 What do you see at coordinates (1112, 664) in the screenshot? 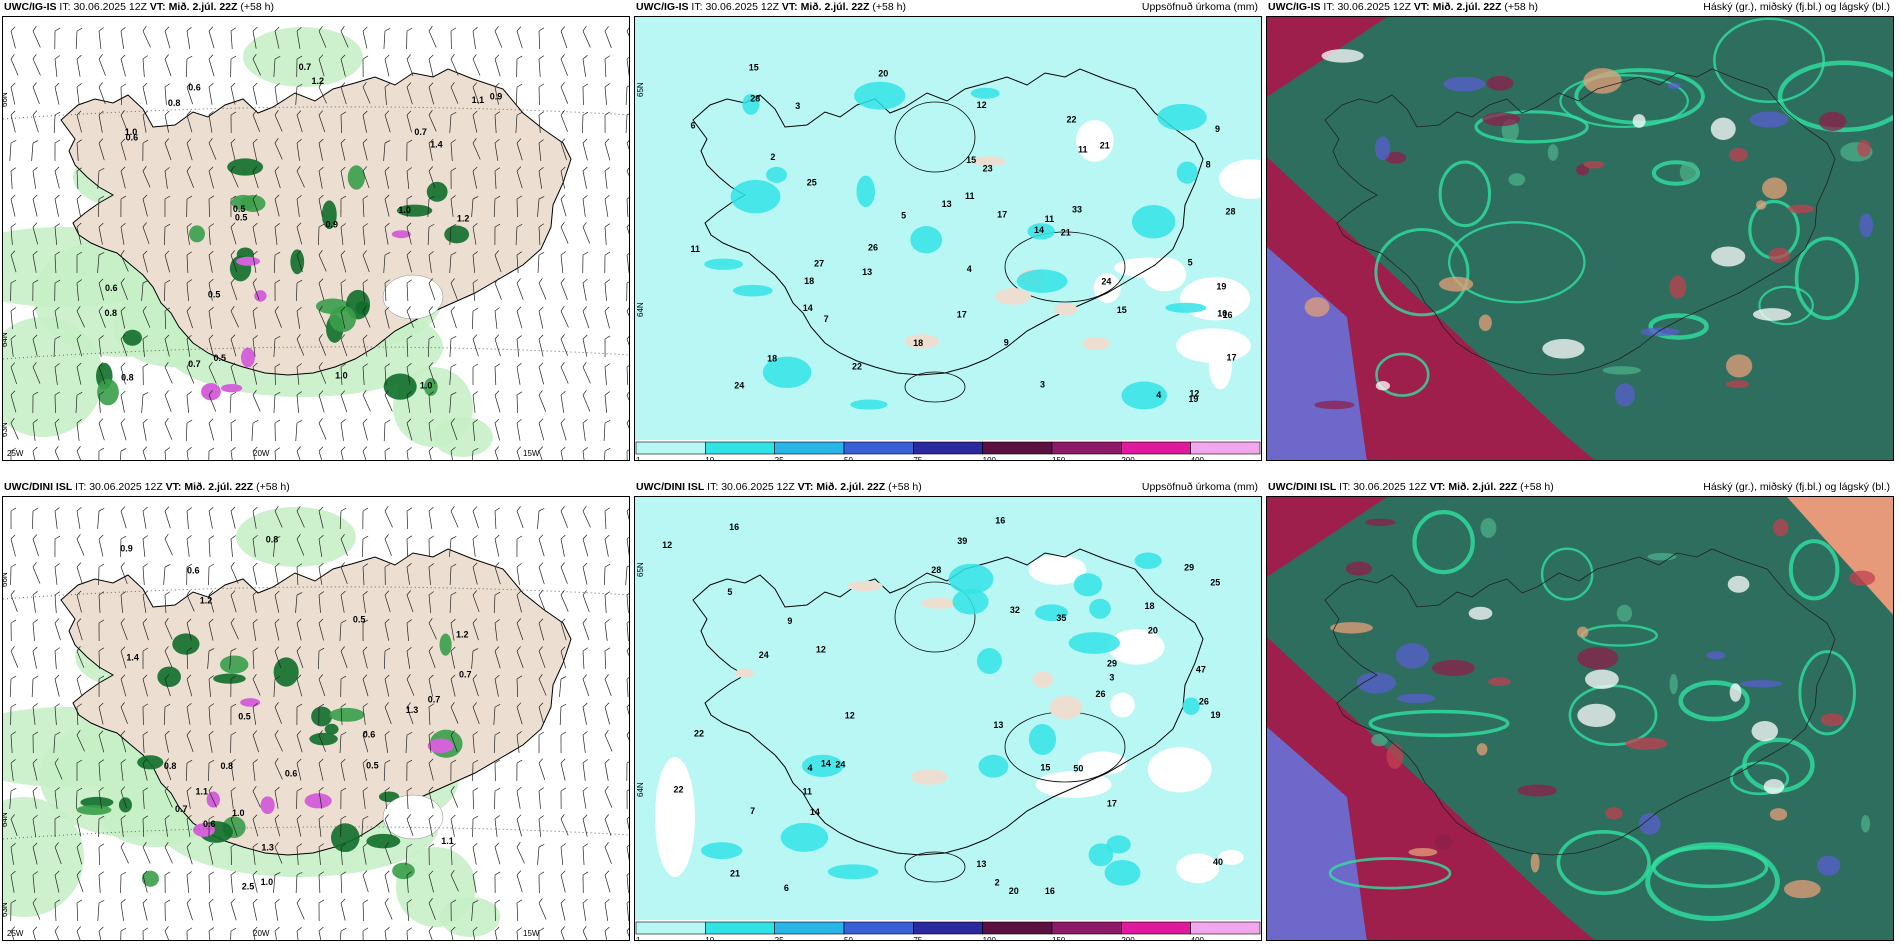
I see `precip-value-label: 29` at bounding box center [1112, 664].